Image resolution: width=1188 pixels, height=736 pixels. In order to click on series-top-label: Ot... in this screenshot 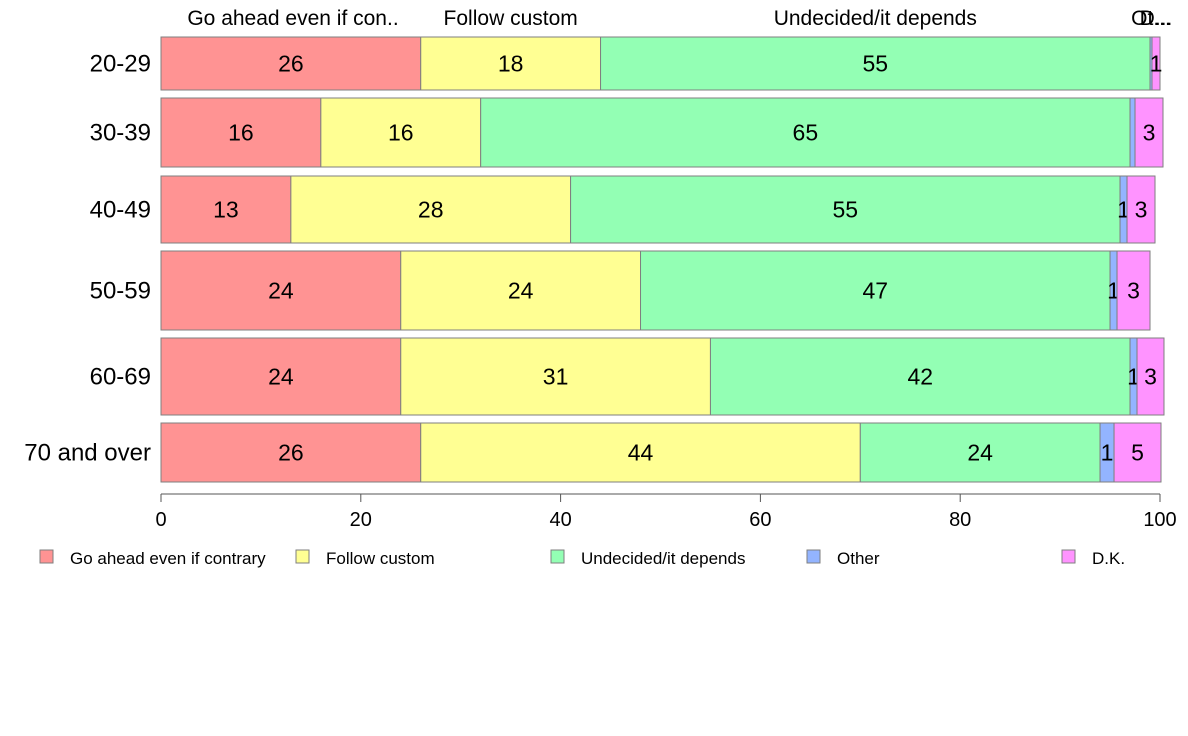, I will do `click(1151, 18)`.